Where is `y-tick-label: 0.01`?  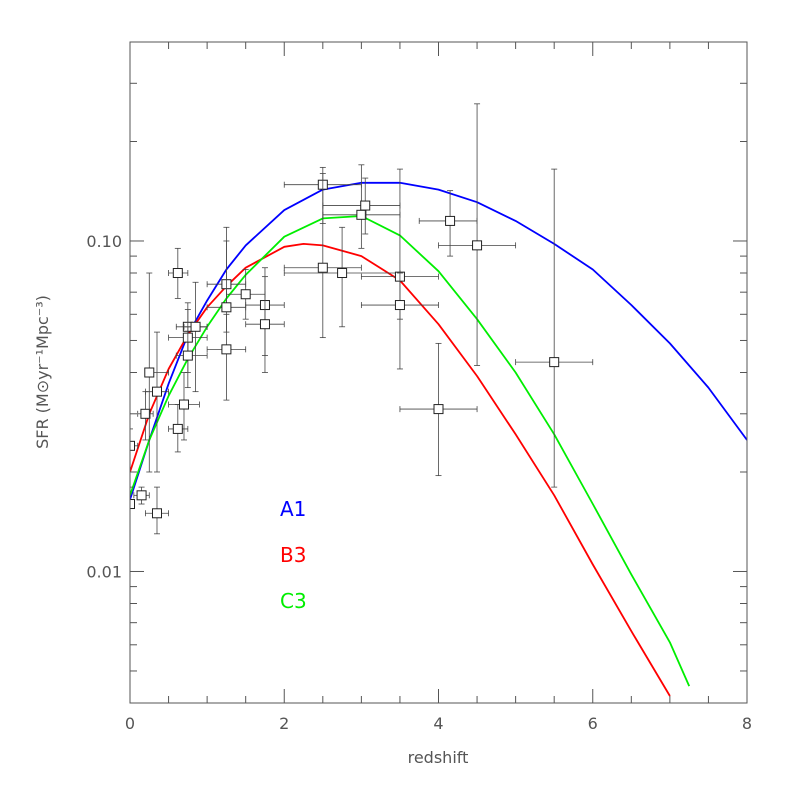 y-tick-label: 0.01 is located at coordinates (104, 571).